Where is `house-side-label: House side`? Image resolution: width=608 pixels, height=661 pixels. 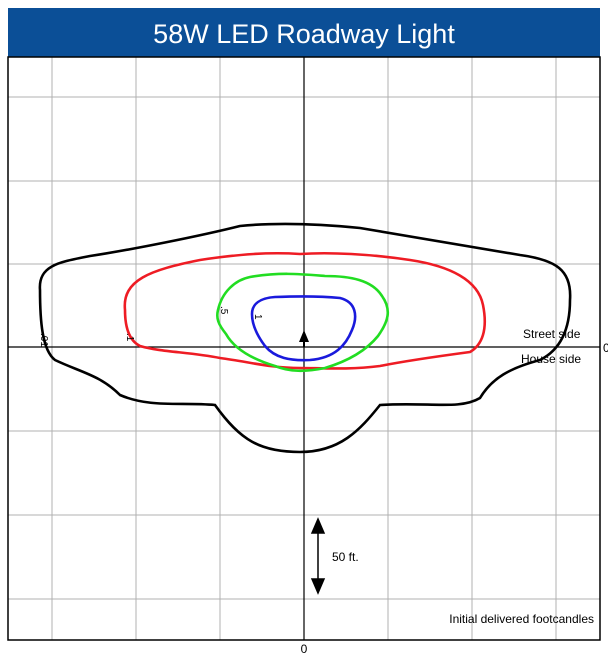 house-side-label: House side is located at coordinates (551, 359).